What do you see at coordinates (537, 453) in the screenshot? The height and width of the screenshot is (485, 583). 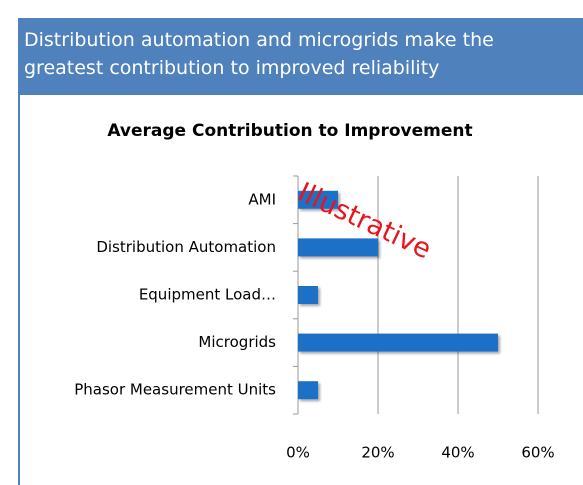 I see `x-tick-label: 60%` at bounding box center [537, 453].